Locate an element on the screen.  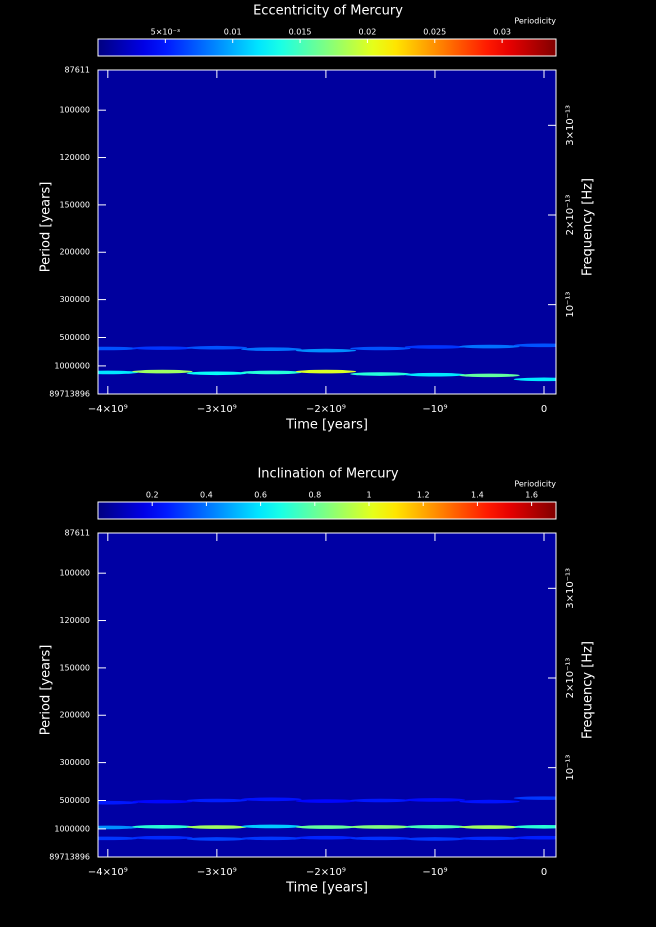
colorbar-tick-label: 0.03 is located at coordinates (502, 32).